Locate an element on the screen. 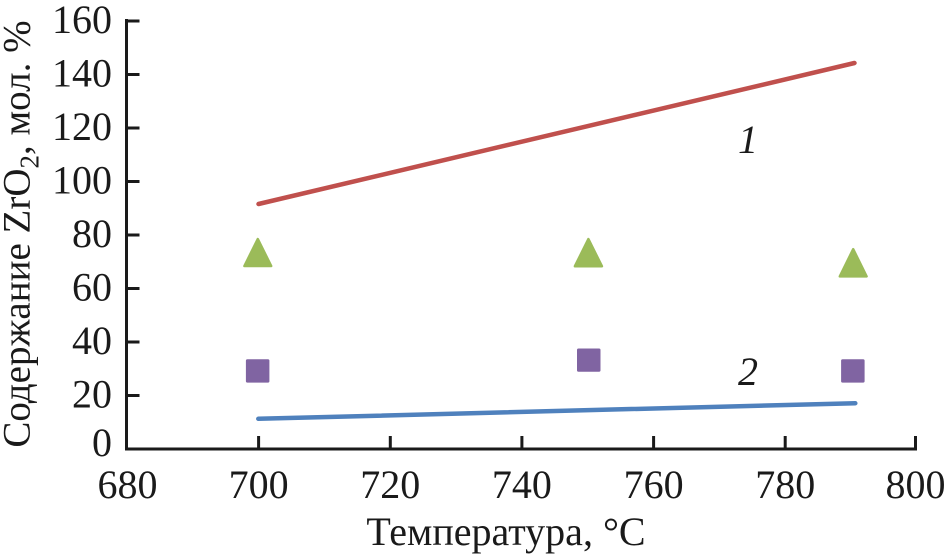  svg-text: 2 is located at coordinates (748, 371).